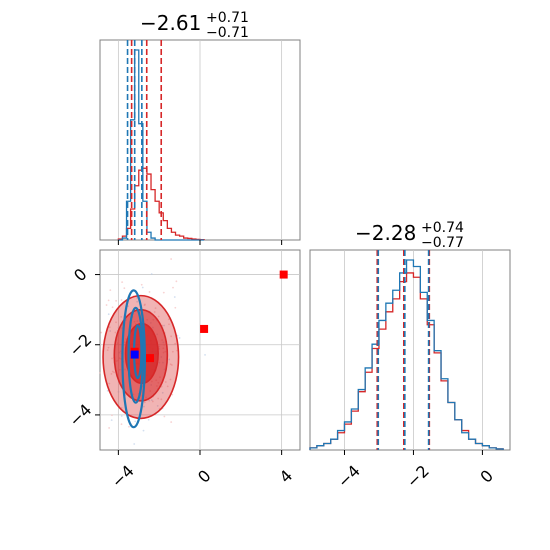 The width and height of the screenshot is (550, 550). I want to click on hist-panel-param2-grid, so click(413, 350).